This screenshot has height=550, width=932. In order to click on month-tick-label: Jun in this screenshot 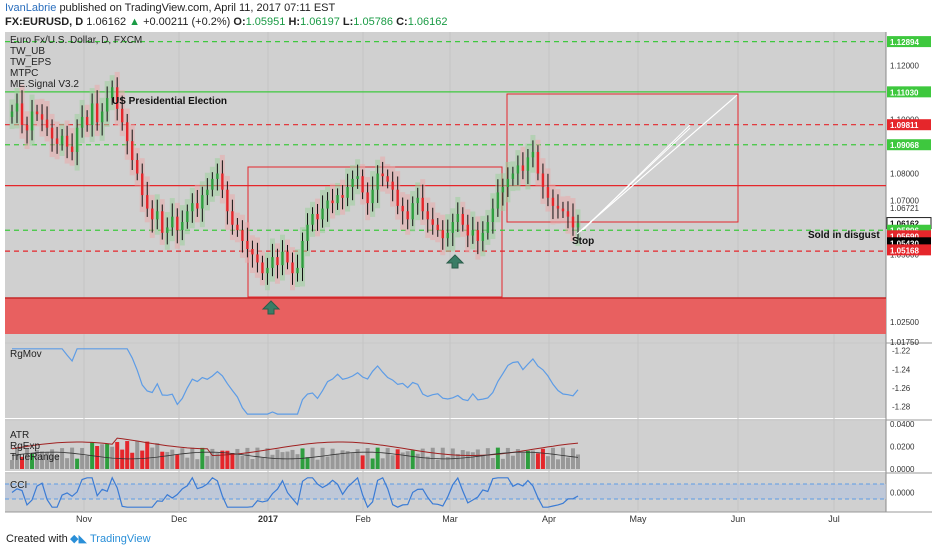, I will do `click(738, 519)`.